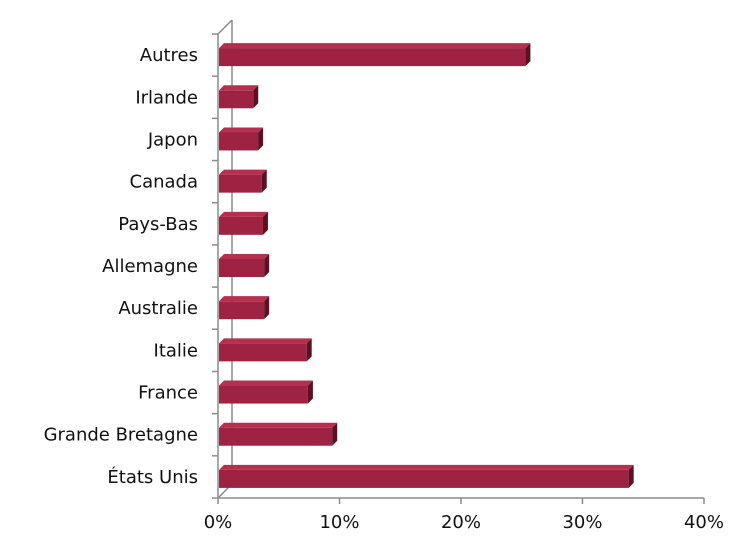  I want to click on category-label: Autres, so click(169, 55).